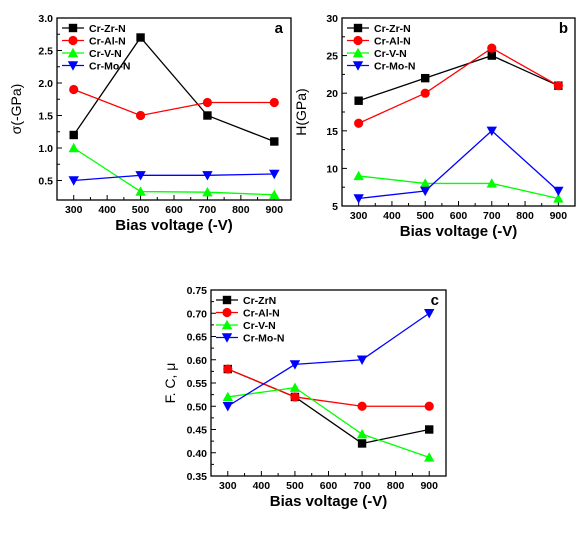 Image resolution: width=581 pixels, height=537 pixels. Describe the element at coordinates (197, 338) in the screenshot. I see `y-tick-label: 0.65` at that location.